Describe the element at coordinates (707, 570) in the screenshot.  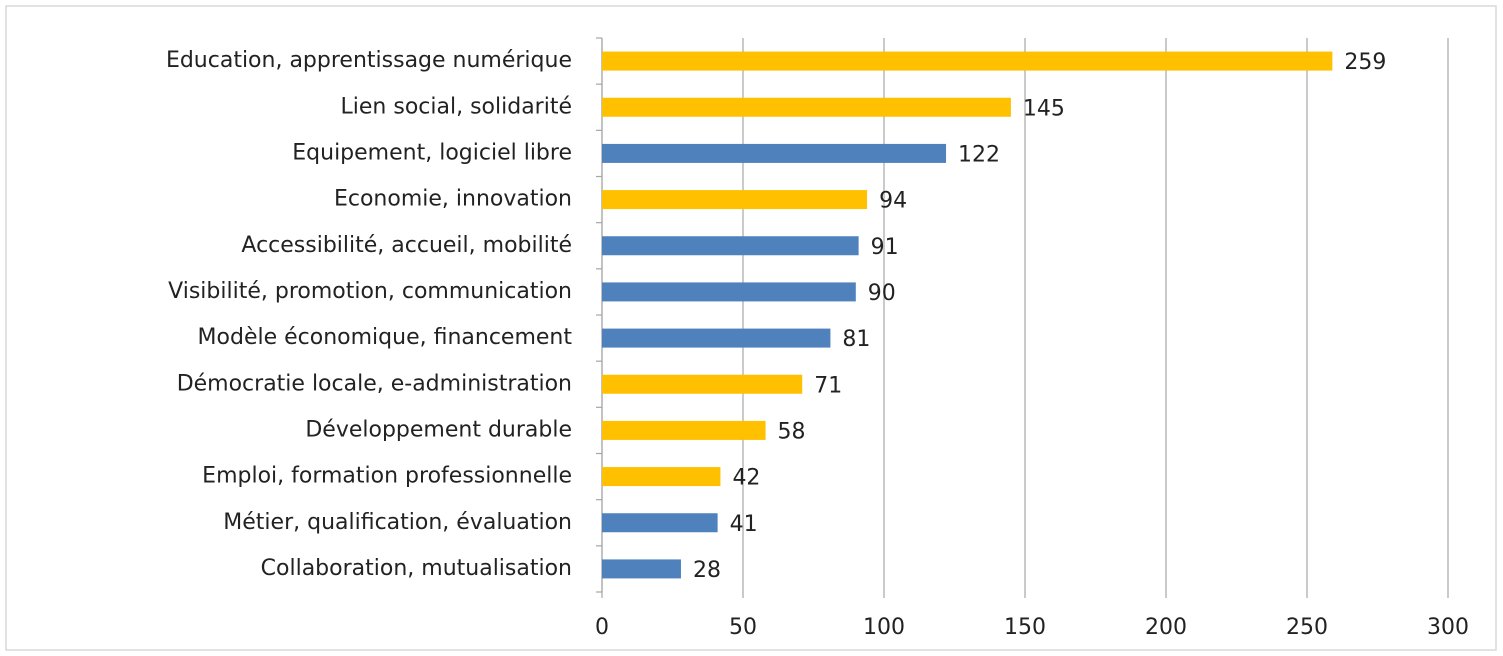
I see `data-label: 28` at that location.